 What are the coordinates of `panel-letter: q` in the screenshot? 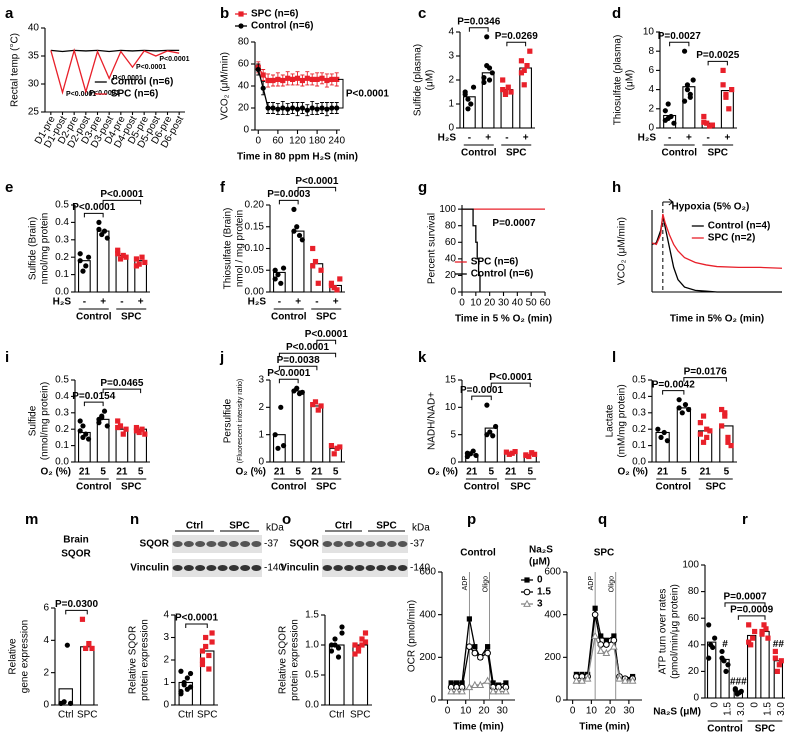 It's located at (602, 519).